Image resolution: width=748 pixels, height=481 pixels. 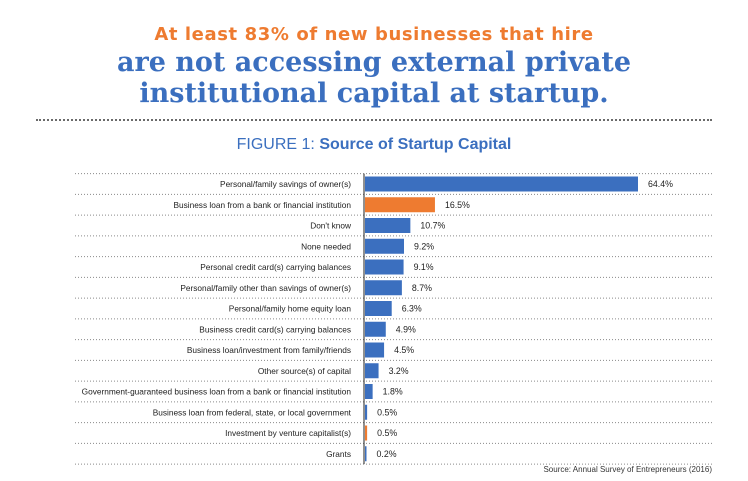 What do you see at coordinates (422, 288) in the screenshot?
I see `value-label: 8.7%` at bounding box center [422, 288].